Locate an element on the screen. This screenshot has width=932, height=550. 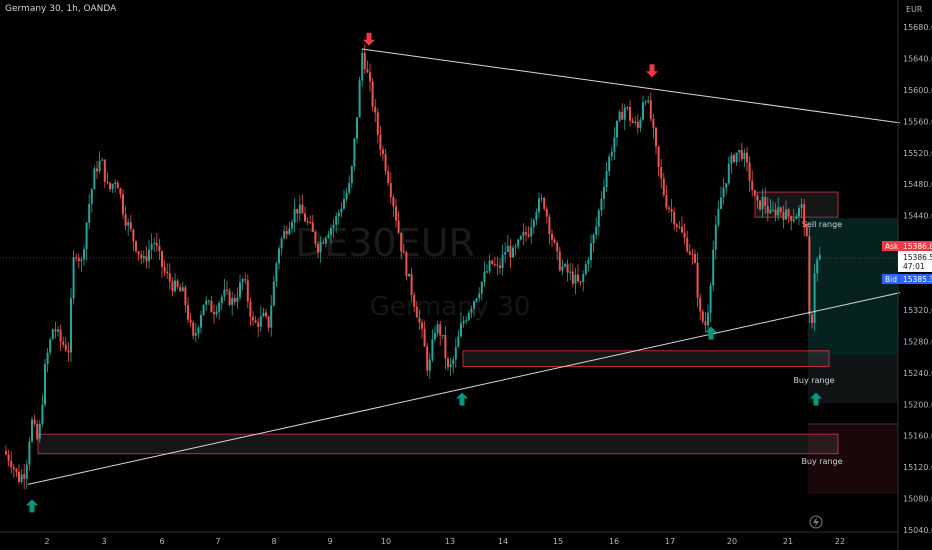
zone-label-1: Buy range is located at coordinates (813, 380).